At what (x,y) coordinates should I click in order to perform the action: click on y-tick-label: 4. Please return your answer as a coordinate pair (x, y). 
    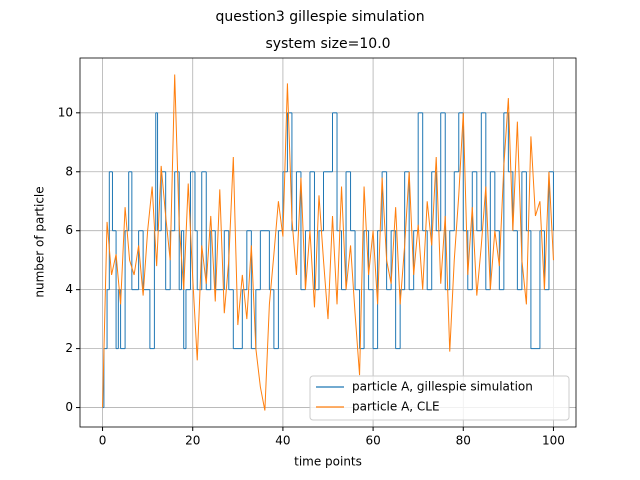
    Looking at the image, I should click on (69, 289).